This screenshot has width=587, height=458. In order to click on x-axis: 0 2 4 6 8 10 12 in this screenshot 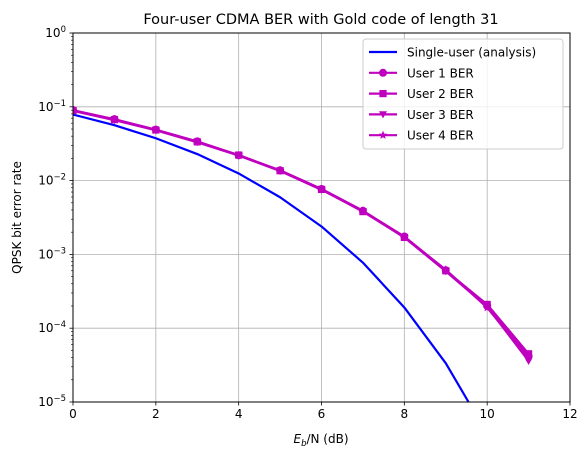, I will do `click(323, 411)`.